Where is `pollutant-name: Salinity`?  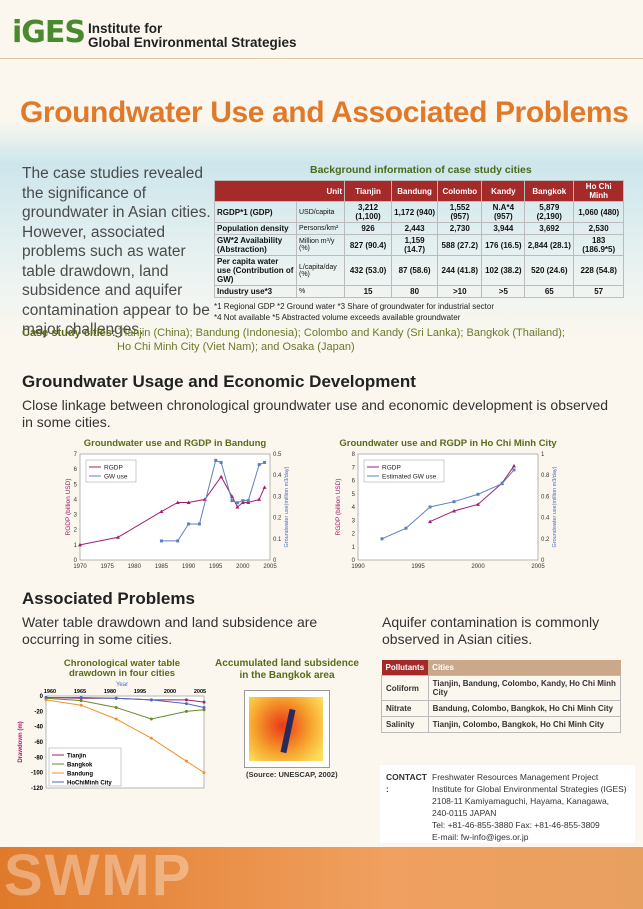
pollutant-name: Salinity is located at coordinates (405, 724).